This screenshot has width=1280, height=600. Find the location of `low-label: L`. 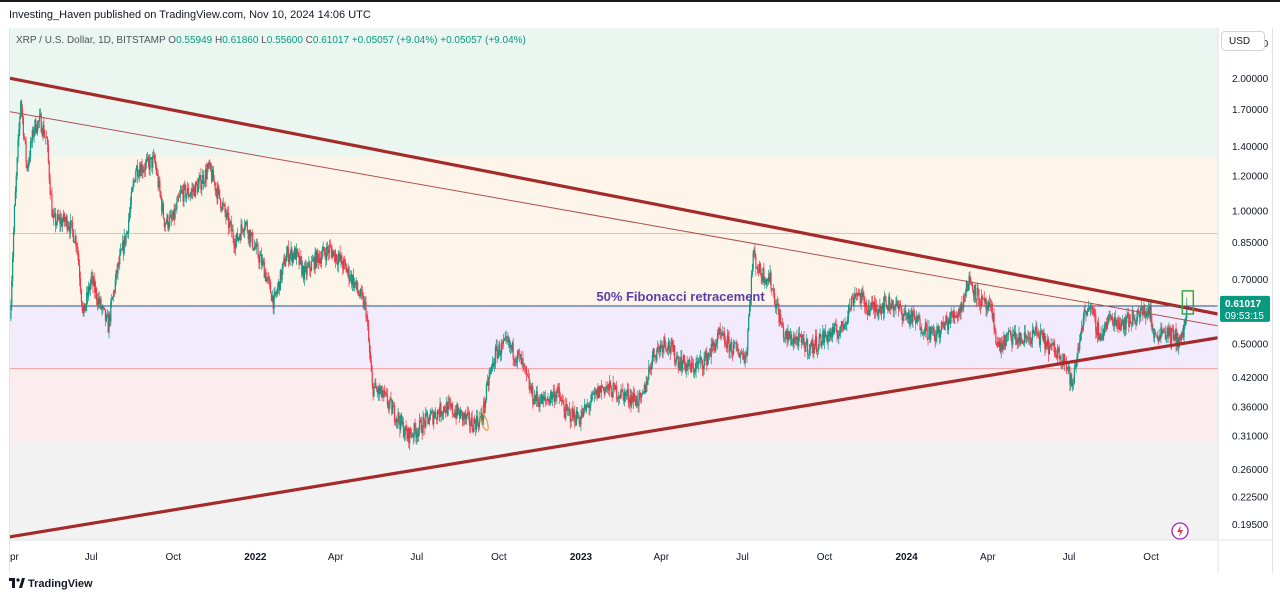

low-label: L is located at coordinates (264, 40).